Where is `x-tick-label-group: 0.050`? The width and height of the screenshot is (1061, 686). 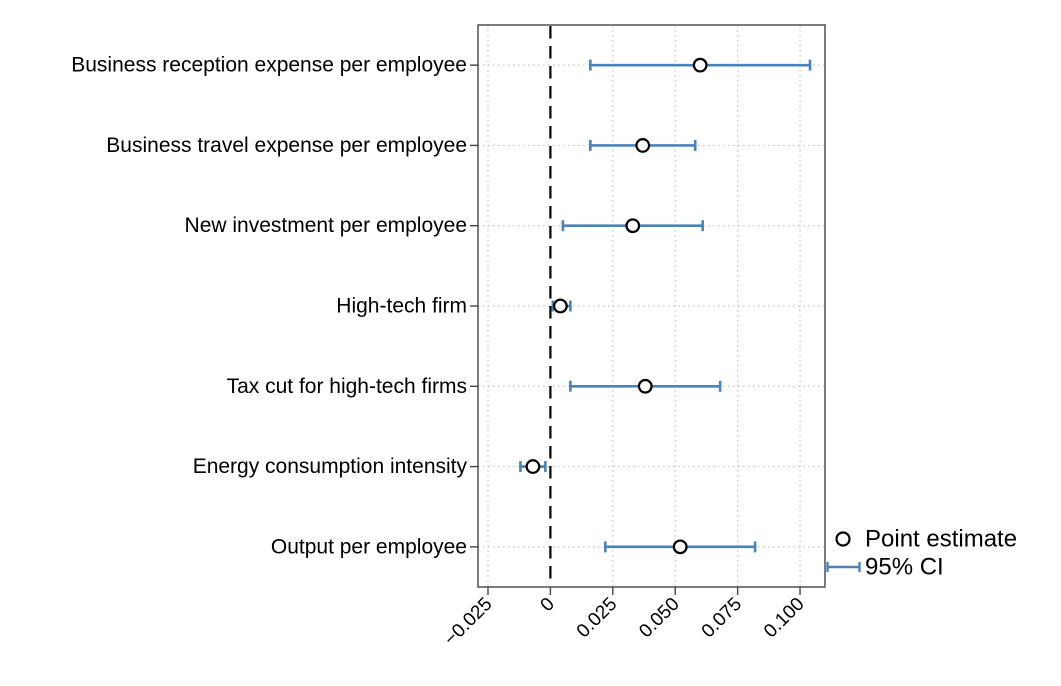 x-tick-label-group: 0.050 is located at coordinates (659, 618).